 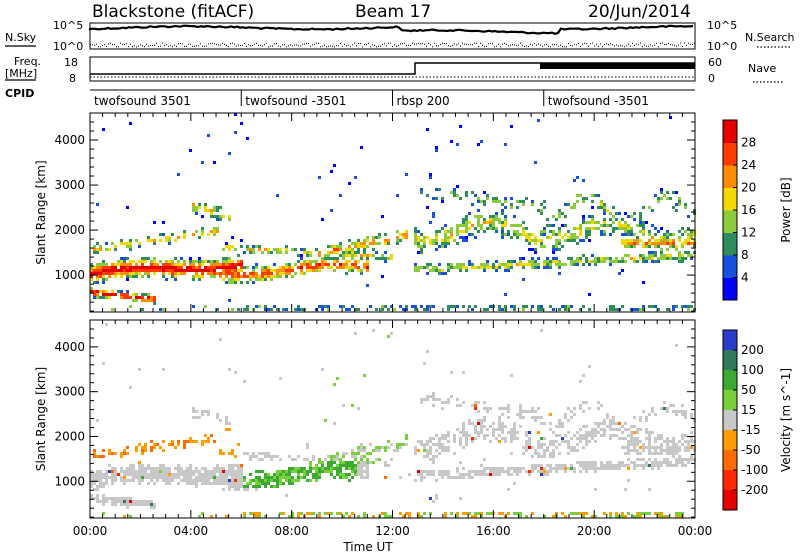 What do you see at coordinates (748, 410) in the screenshot?
I see `colorbar-tick-label: 15` at bounding box center [748, 410].